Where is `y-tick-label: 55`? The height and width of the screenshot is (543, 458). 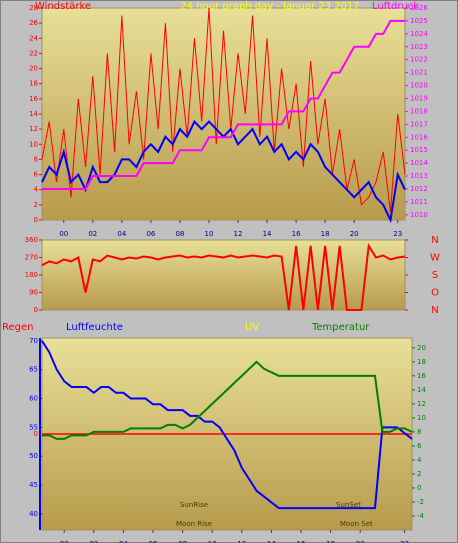
y-tick-label: 55 is located at coordinates (33, 427).